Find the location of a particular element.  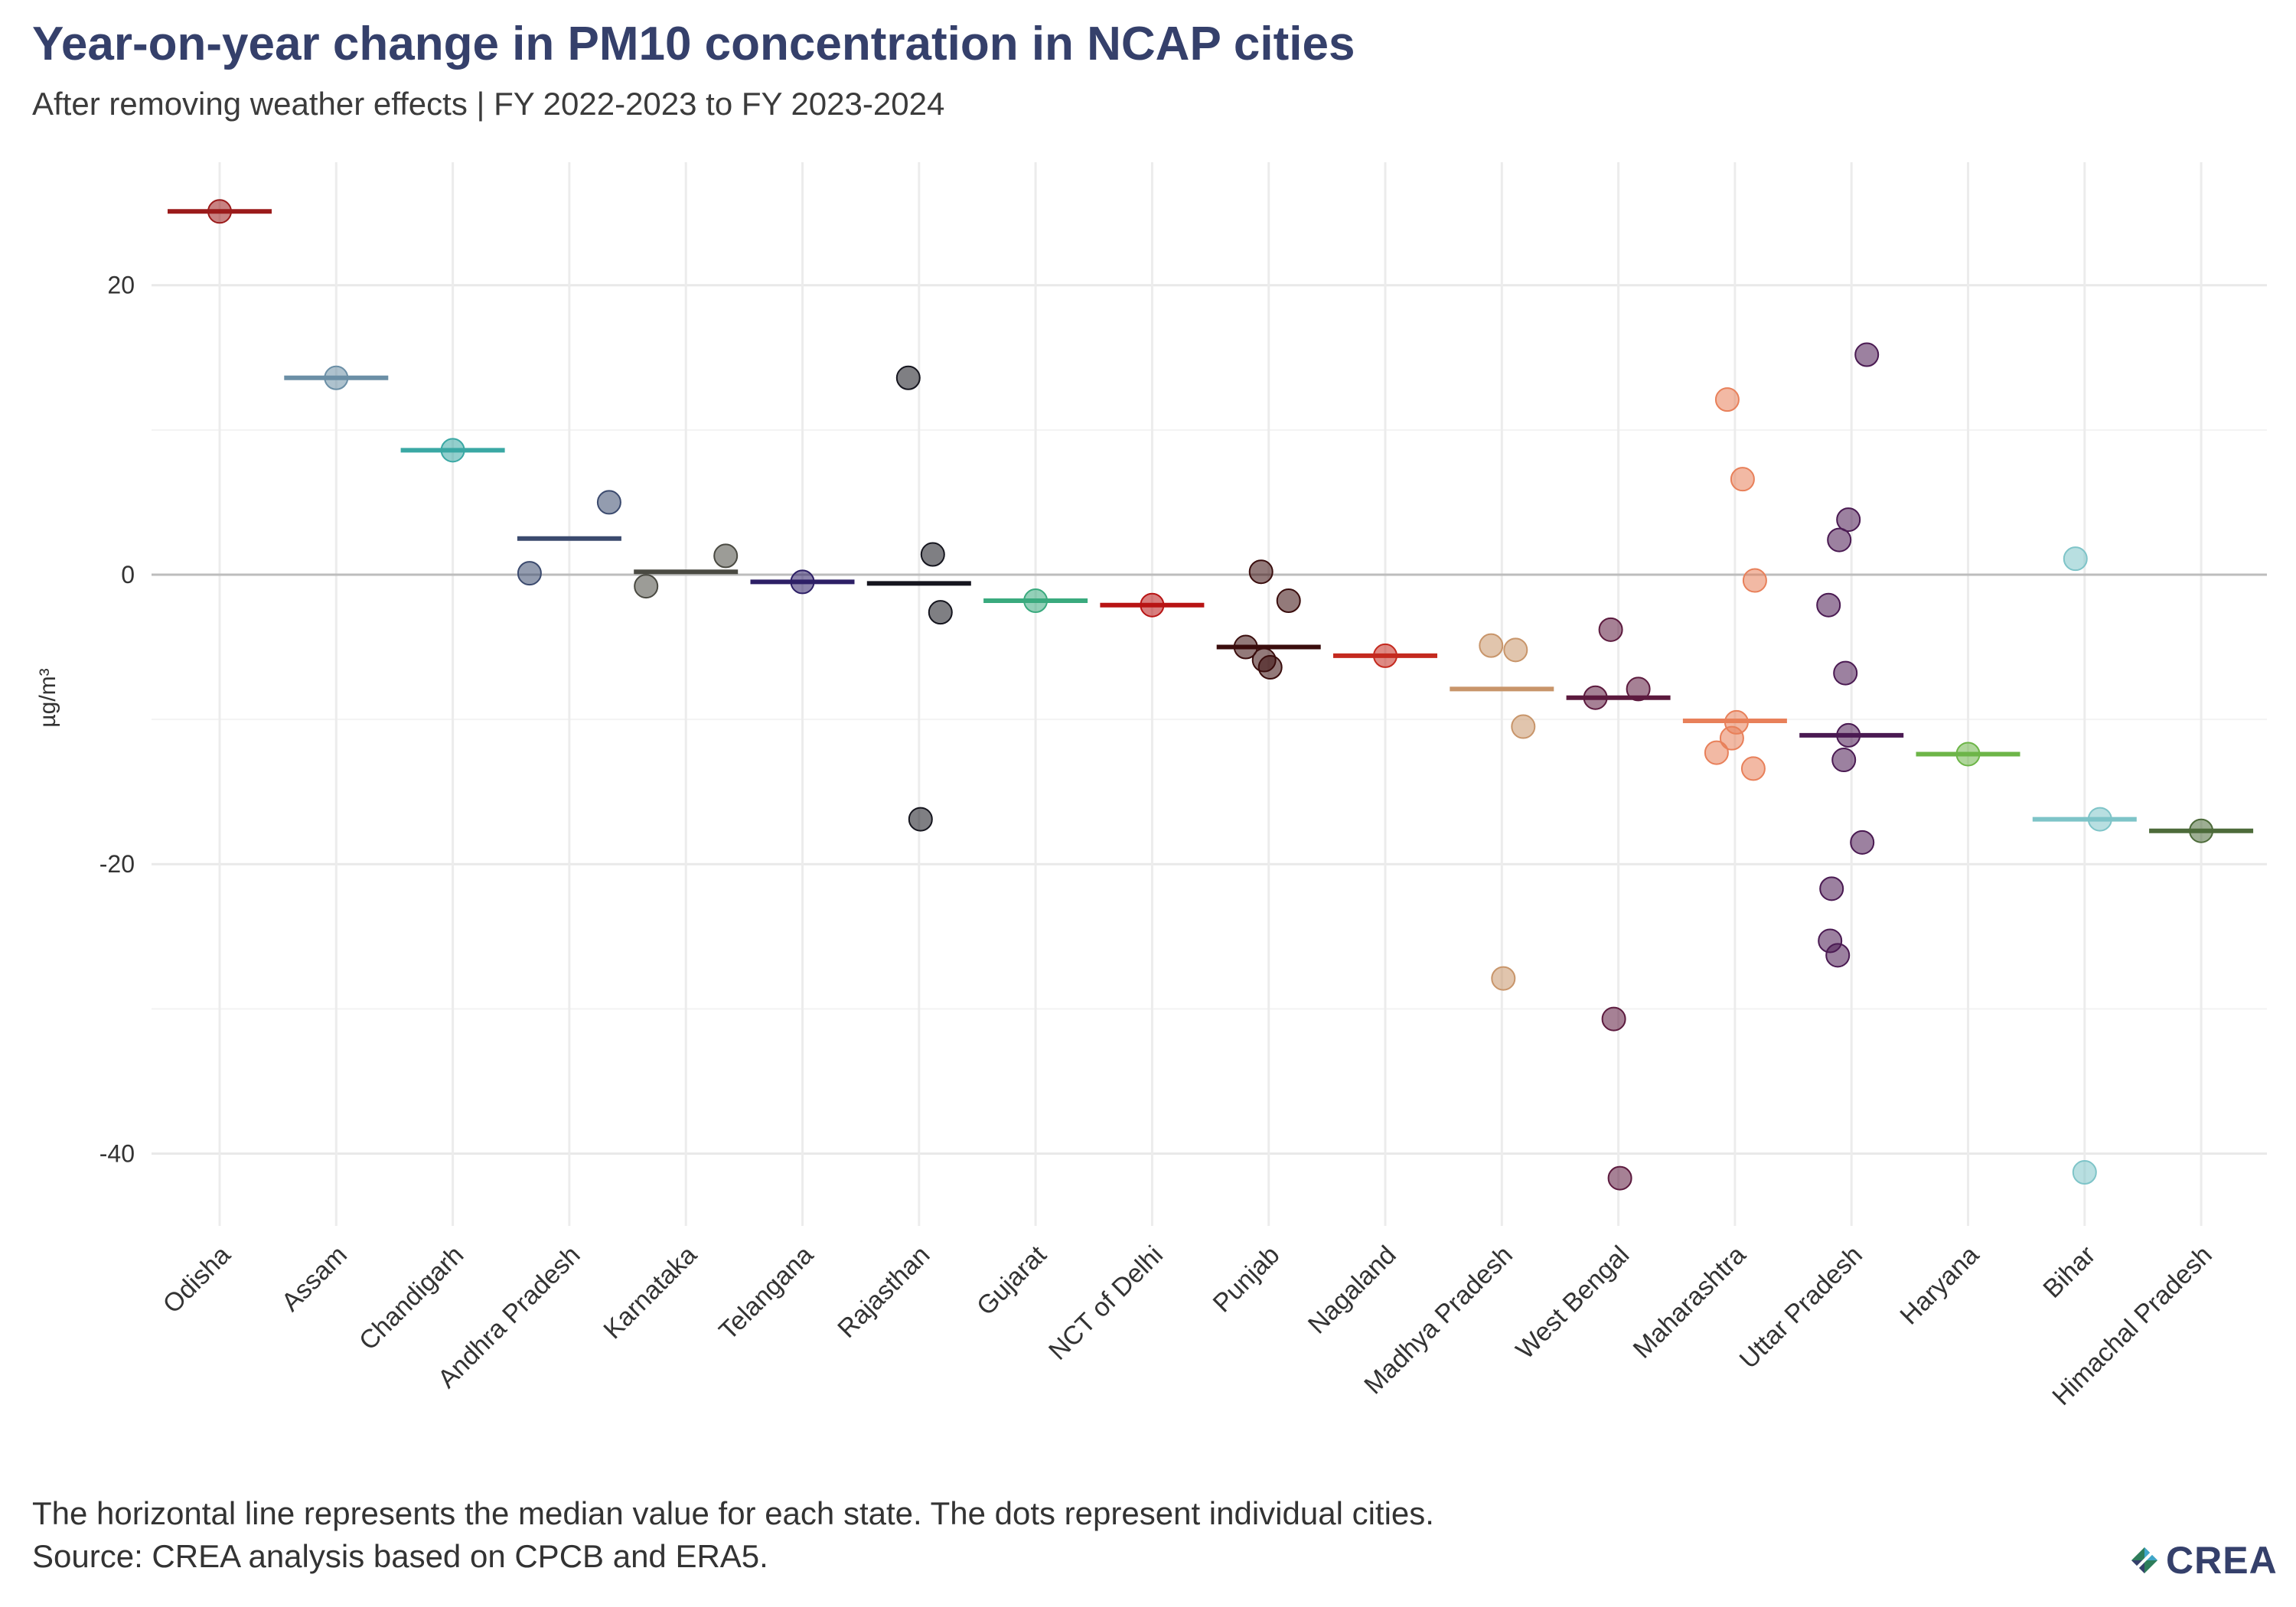

x-tick-label: NCT of Delhi is located at coordinates (1106, 1303).